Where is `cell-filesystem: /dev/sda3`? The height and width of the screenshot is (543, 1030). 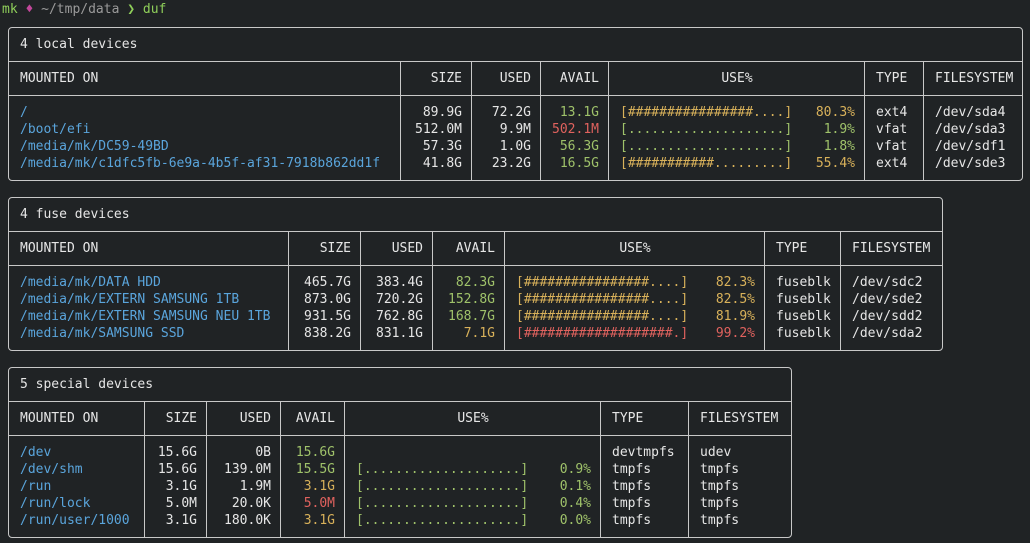
cell-filesystem: /dev/sda3 is located at coordinates (970, 129).